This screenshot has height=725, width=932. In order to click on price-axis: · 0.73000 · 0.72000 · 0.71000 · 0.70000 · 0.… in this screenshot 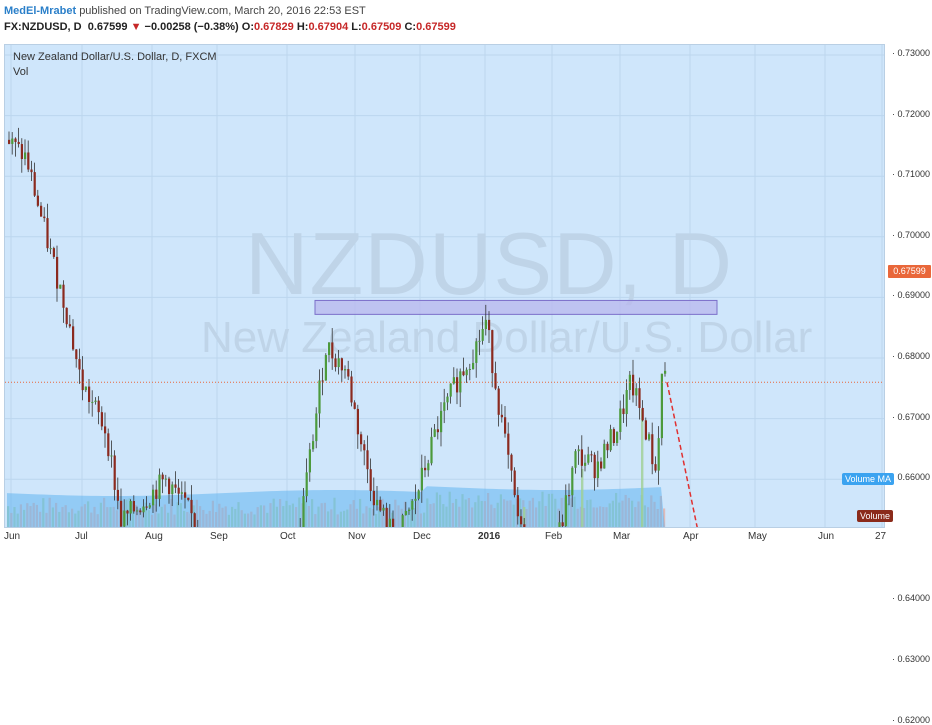, I will do `click(909, 384)`.